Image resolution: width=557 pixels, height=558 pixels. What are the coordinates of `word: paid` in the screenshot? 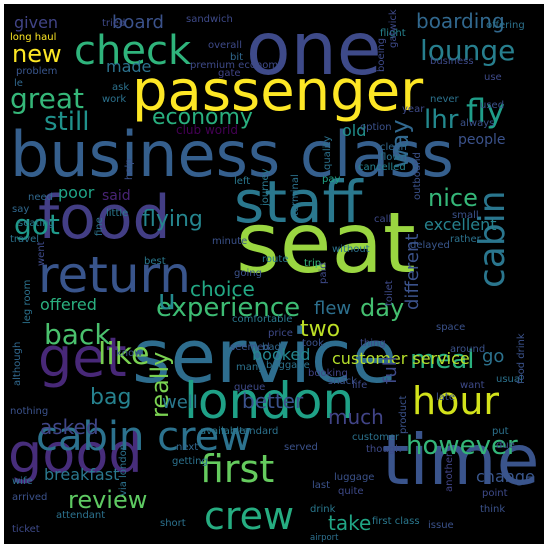 It's located at (323, 273).